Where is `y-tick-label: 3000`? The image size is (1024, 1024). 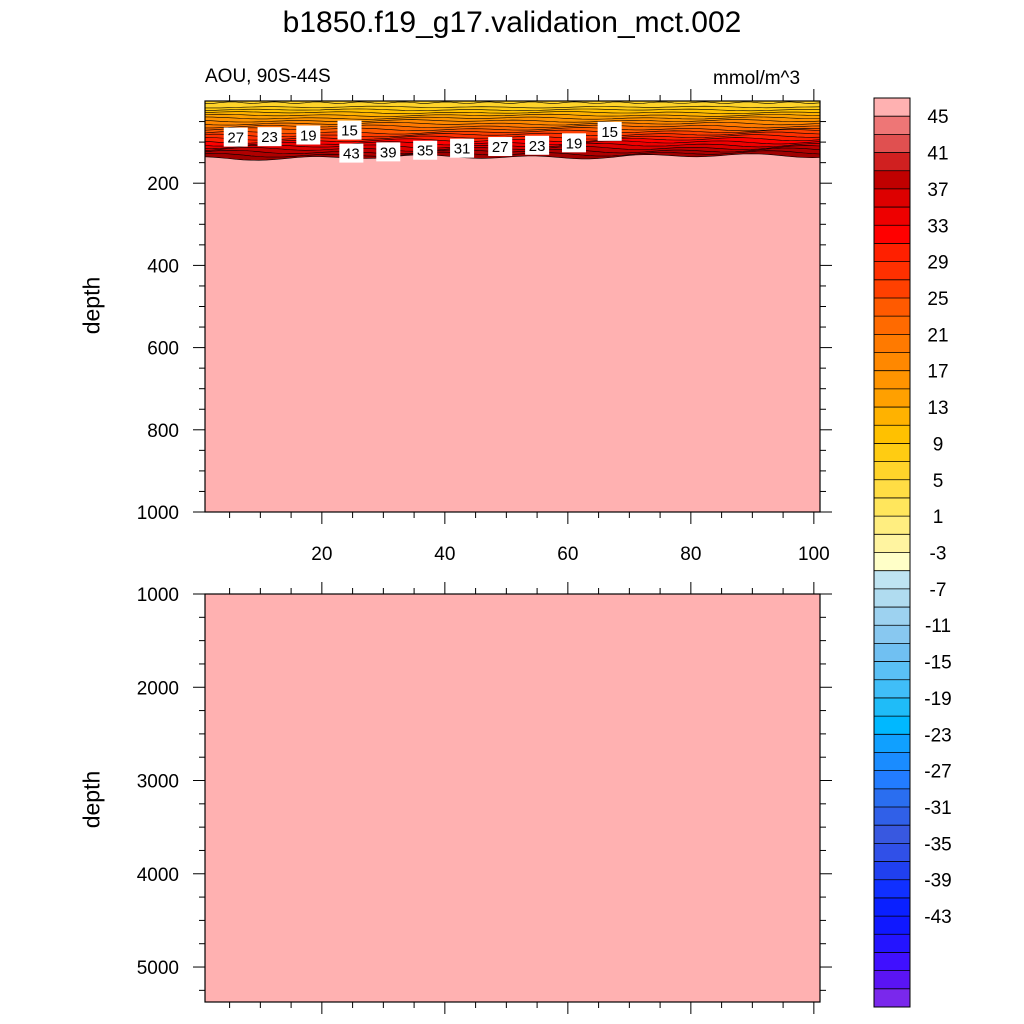 y-tick-label: 3000 is located at coordinates (158, 782).